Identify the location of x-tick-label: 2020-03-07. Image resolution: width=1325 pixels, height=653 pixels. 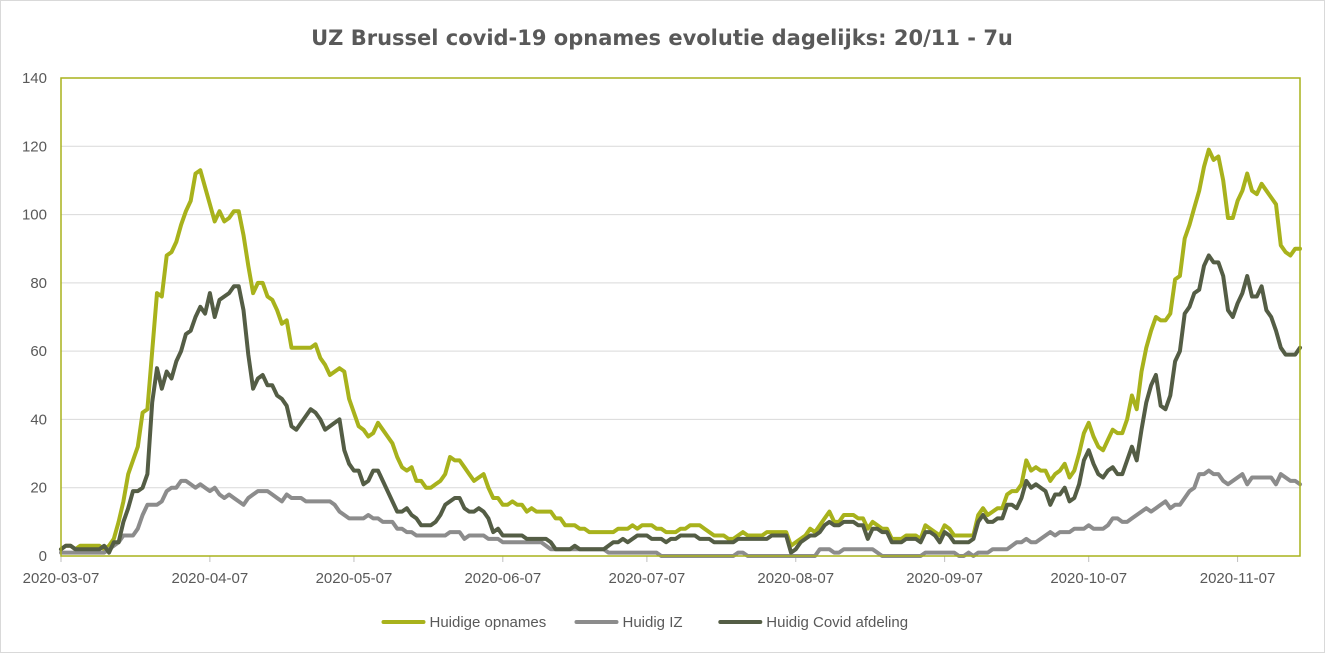
(61, 578).